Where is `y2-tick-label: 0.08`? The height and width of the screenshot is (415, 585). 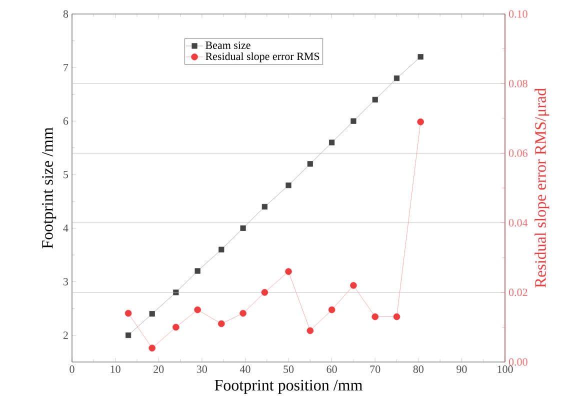 y2-tick-label: 0.08 is located at coordinates (518, 84).